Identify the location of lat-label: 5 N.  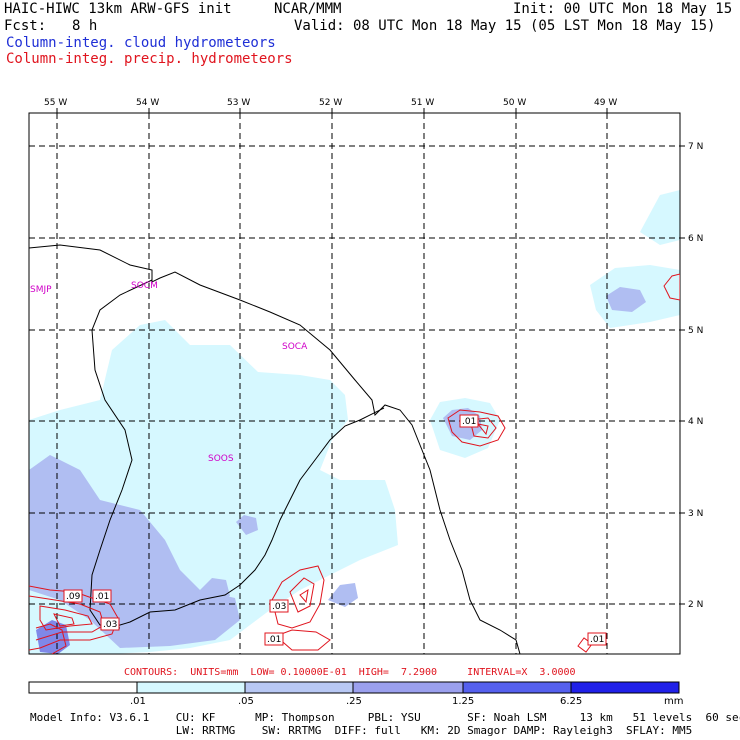
(695, 331).